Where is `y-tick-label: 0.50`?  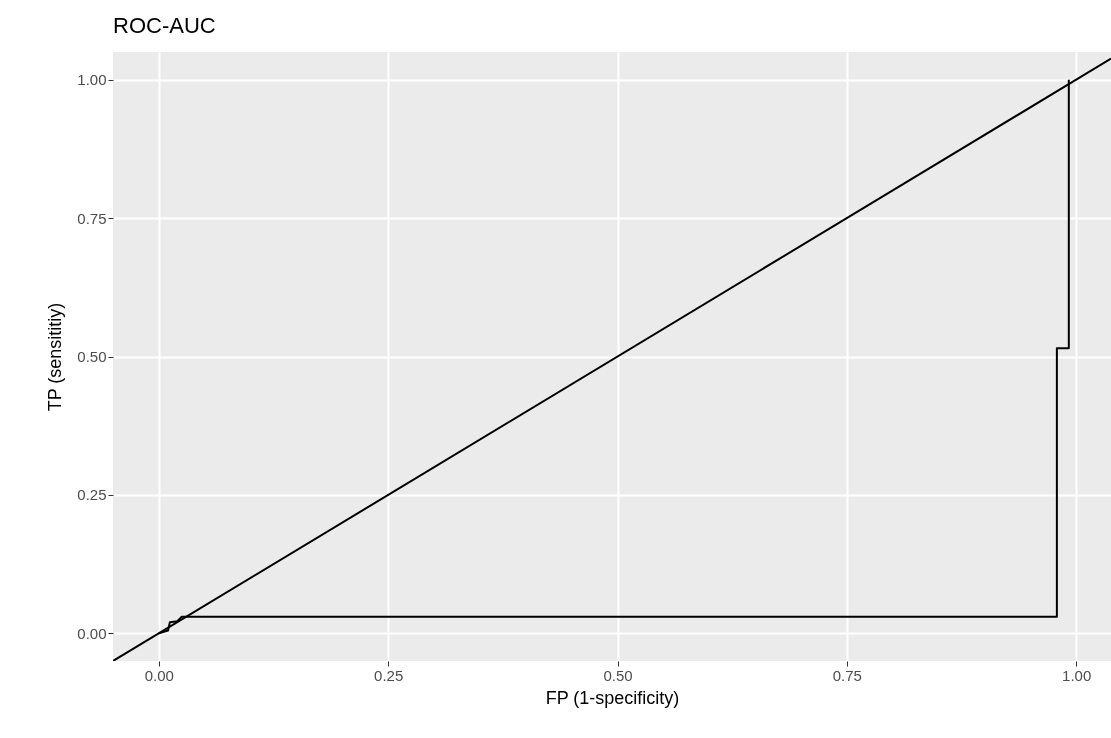
y-tick-label: 0.50 is located at coordinates (92, 356).